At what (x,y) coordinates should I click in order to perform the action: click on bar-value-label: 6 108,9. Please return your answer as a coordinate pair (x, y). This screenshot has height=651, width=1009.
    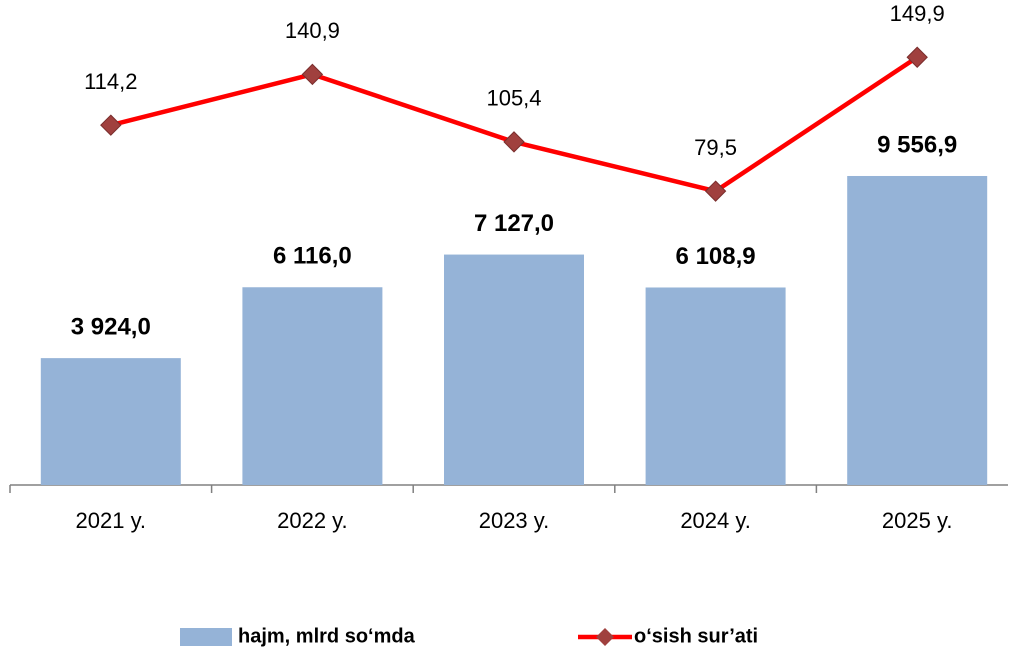
    Looking at the image, I should click on (716, 256).